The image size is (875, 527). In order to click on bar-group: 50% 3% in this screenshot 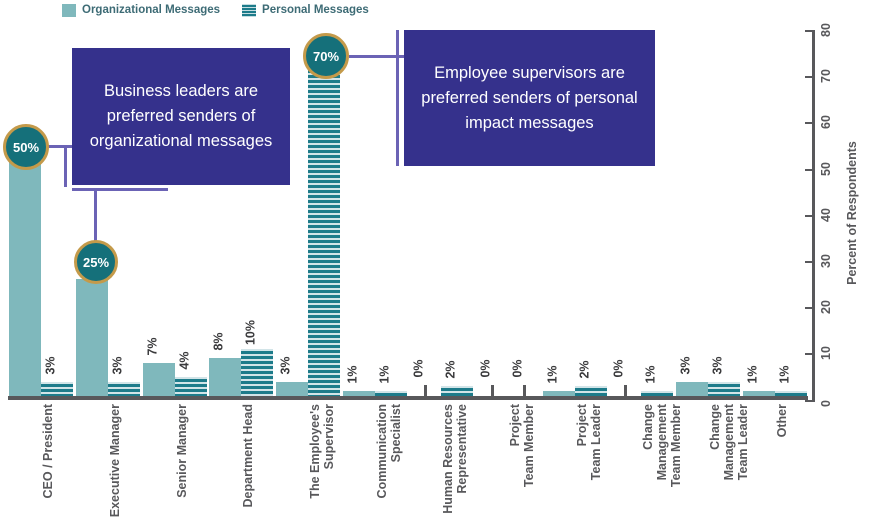, I will do `click(41, 209)`.